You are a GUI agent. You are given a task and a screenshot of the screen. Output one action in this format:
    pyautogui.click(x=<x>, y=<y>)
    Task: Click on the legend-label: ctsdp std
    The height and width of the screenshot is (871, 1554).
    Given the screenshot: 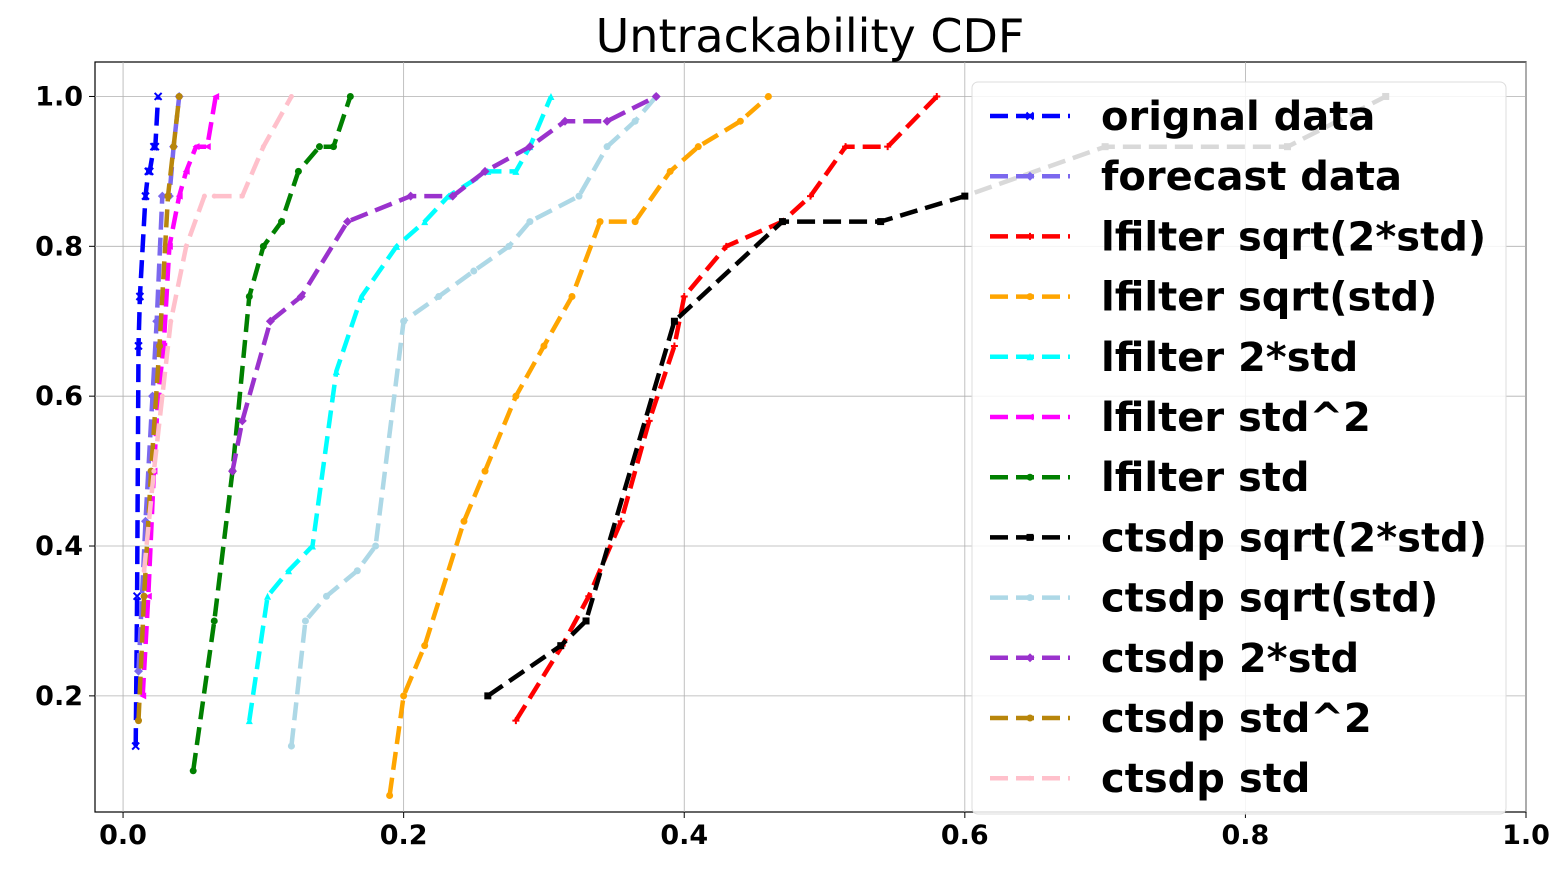 What is the action you would take?
    pyautogui.click(x=1205, y=779)
    